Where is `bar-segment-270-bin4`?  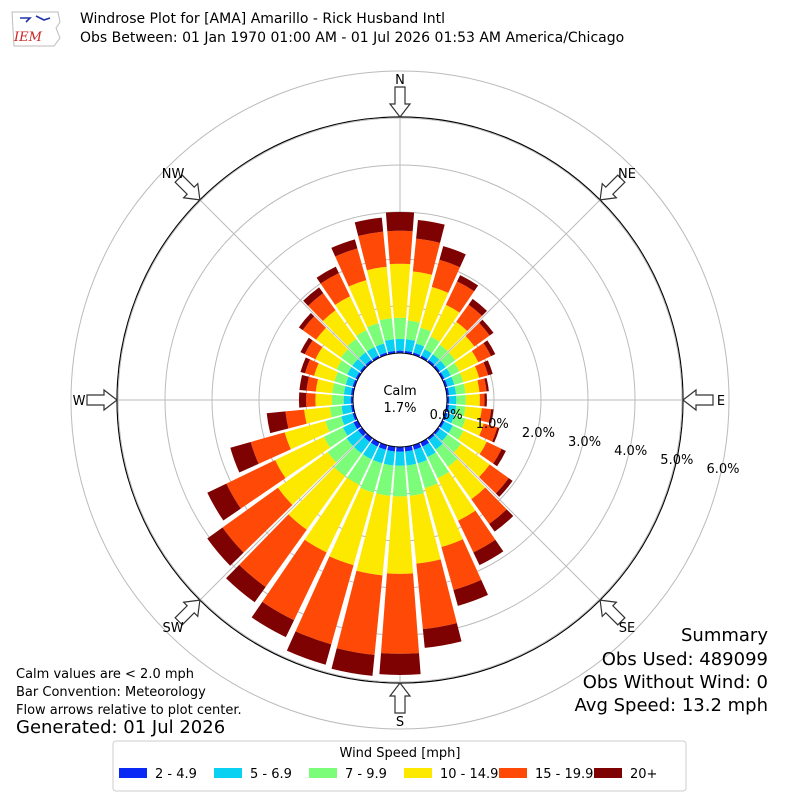
bar-segment-270-bin4 is located at coordinates (324, 400).